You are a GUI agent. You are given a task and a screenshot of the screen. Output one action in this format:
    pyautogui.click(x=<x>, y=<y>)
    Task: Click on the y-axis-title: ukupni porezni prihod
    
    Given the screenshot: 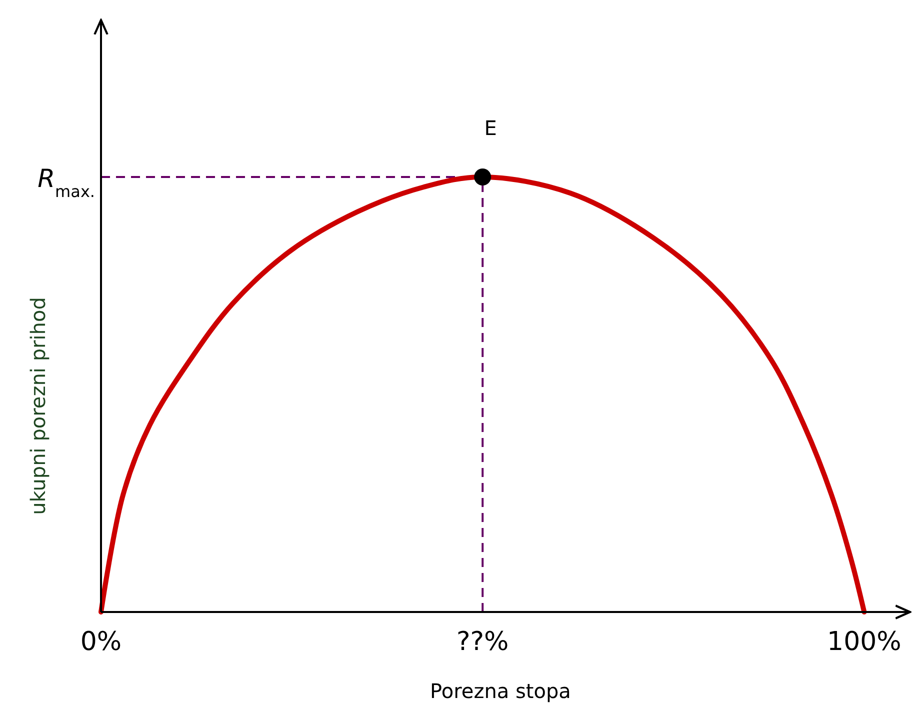 What is the action you would take?
    pyautogui.click(x=38, y=406)
    